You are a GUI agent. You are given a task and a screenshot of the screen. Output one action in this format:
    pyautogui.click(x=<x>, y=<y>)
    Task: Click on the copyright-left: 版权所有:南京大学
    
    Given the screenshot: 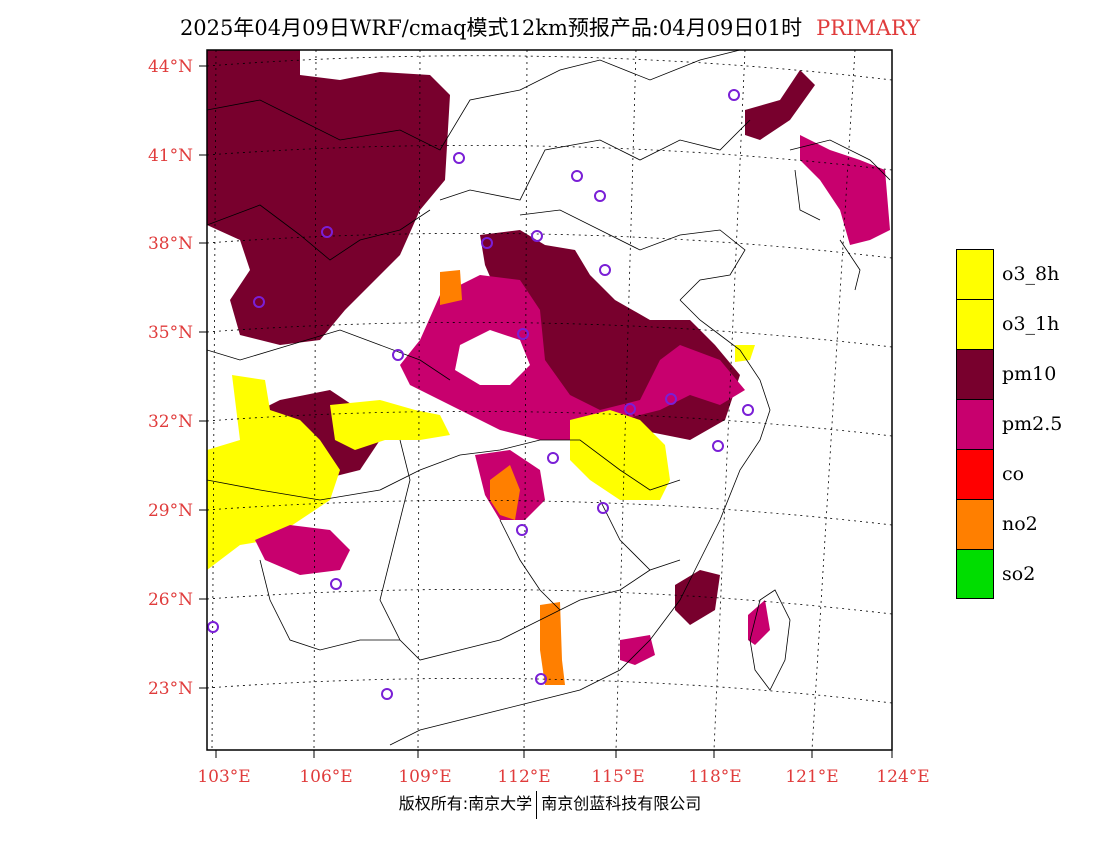 What is the action you would take?
    pyautogui.click(x=465, y=803)
    